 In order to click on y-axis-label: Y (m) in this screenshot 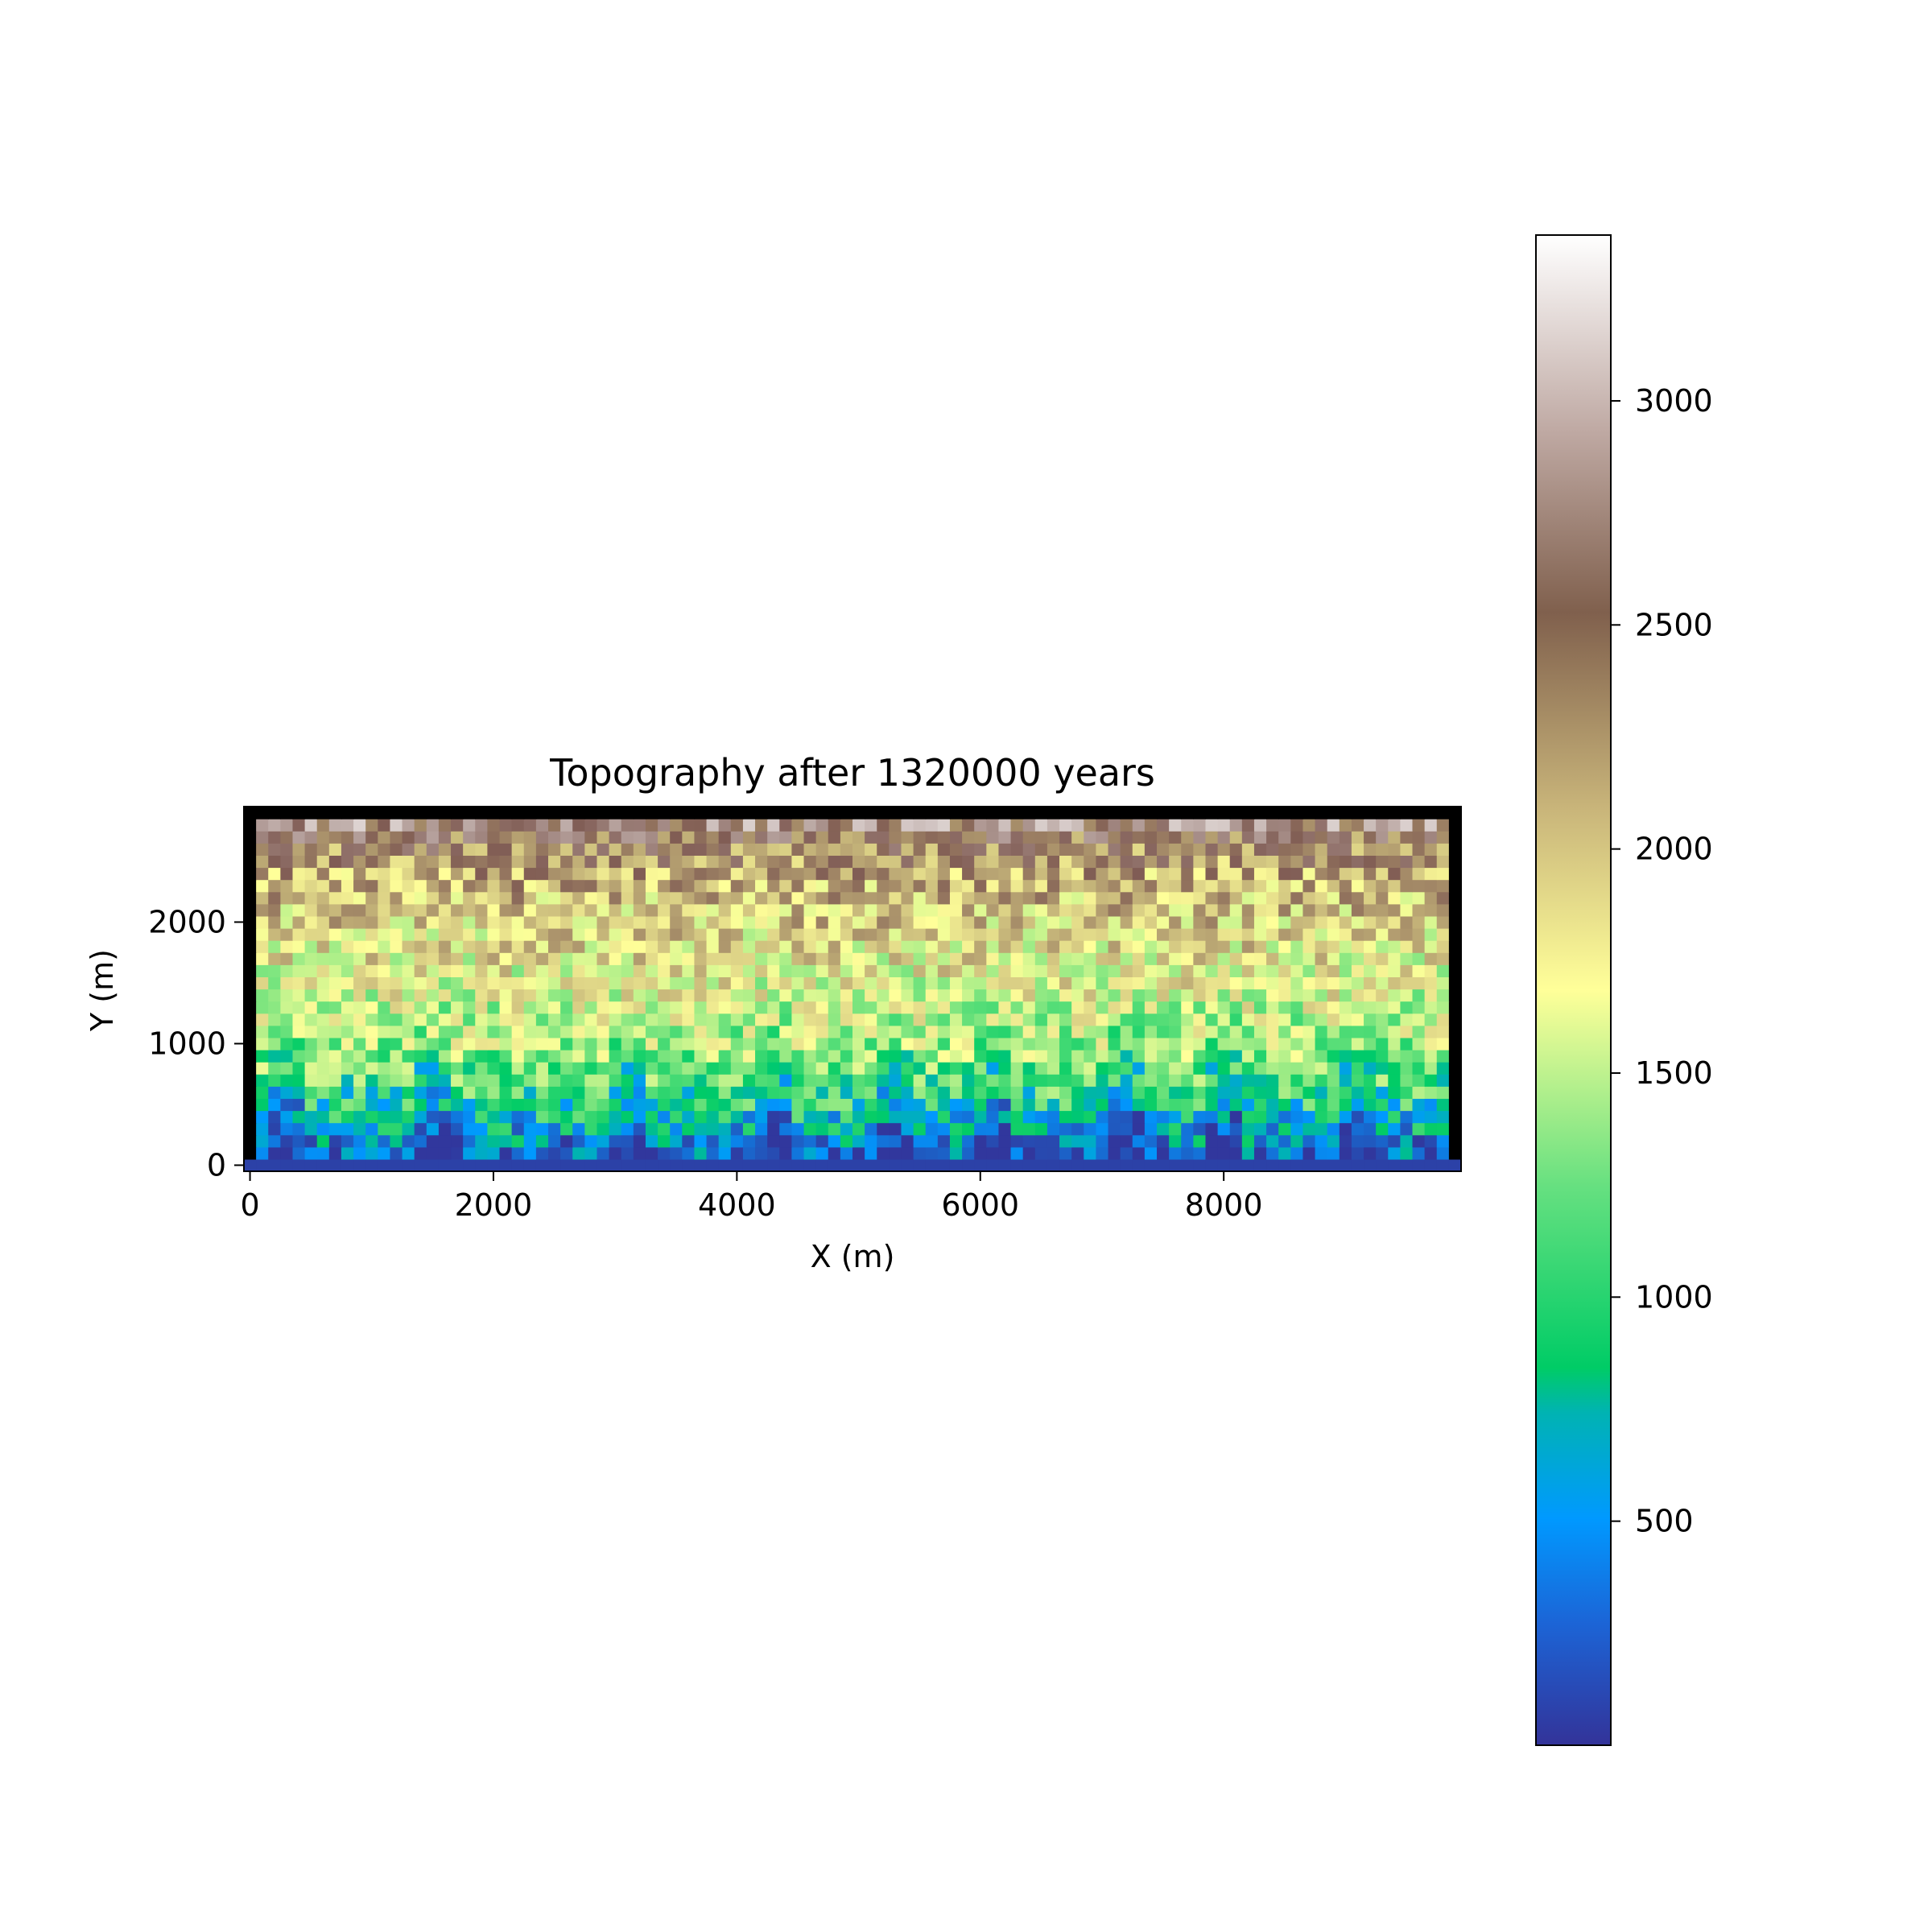, I will do `click(102, 990)`.